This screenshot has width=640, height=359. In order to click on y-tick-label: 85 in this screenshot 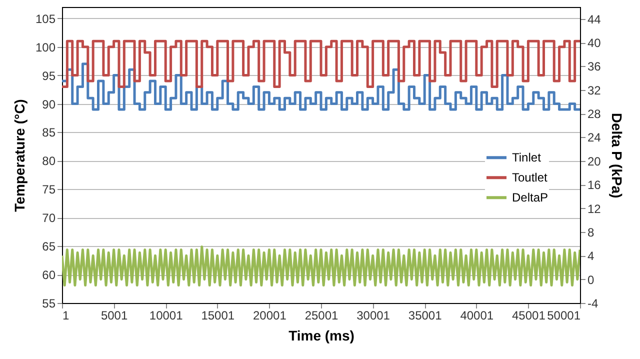, I will do `click(49, 133)`.